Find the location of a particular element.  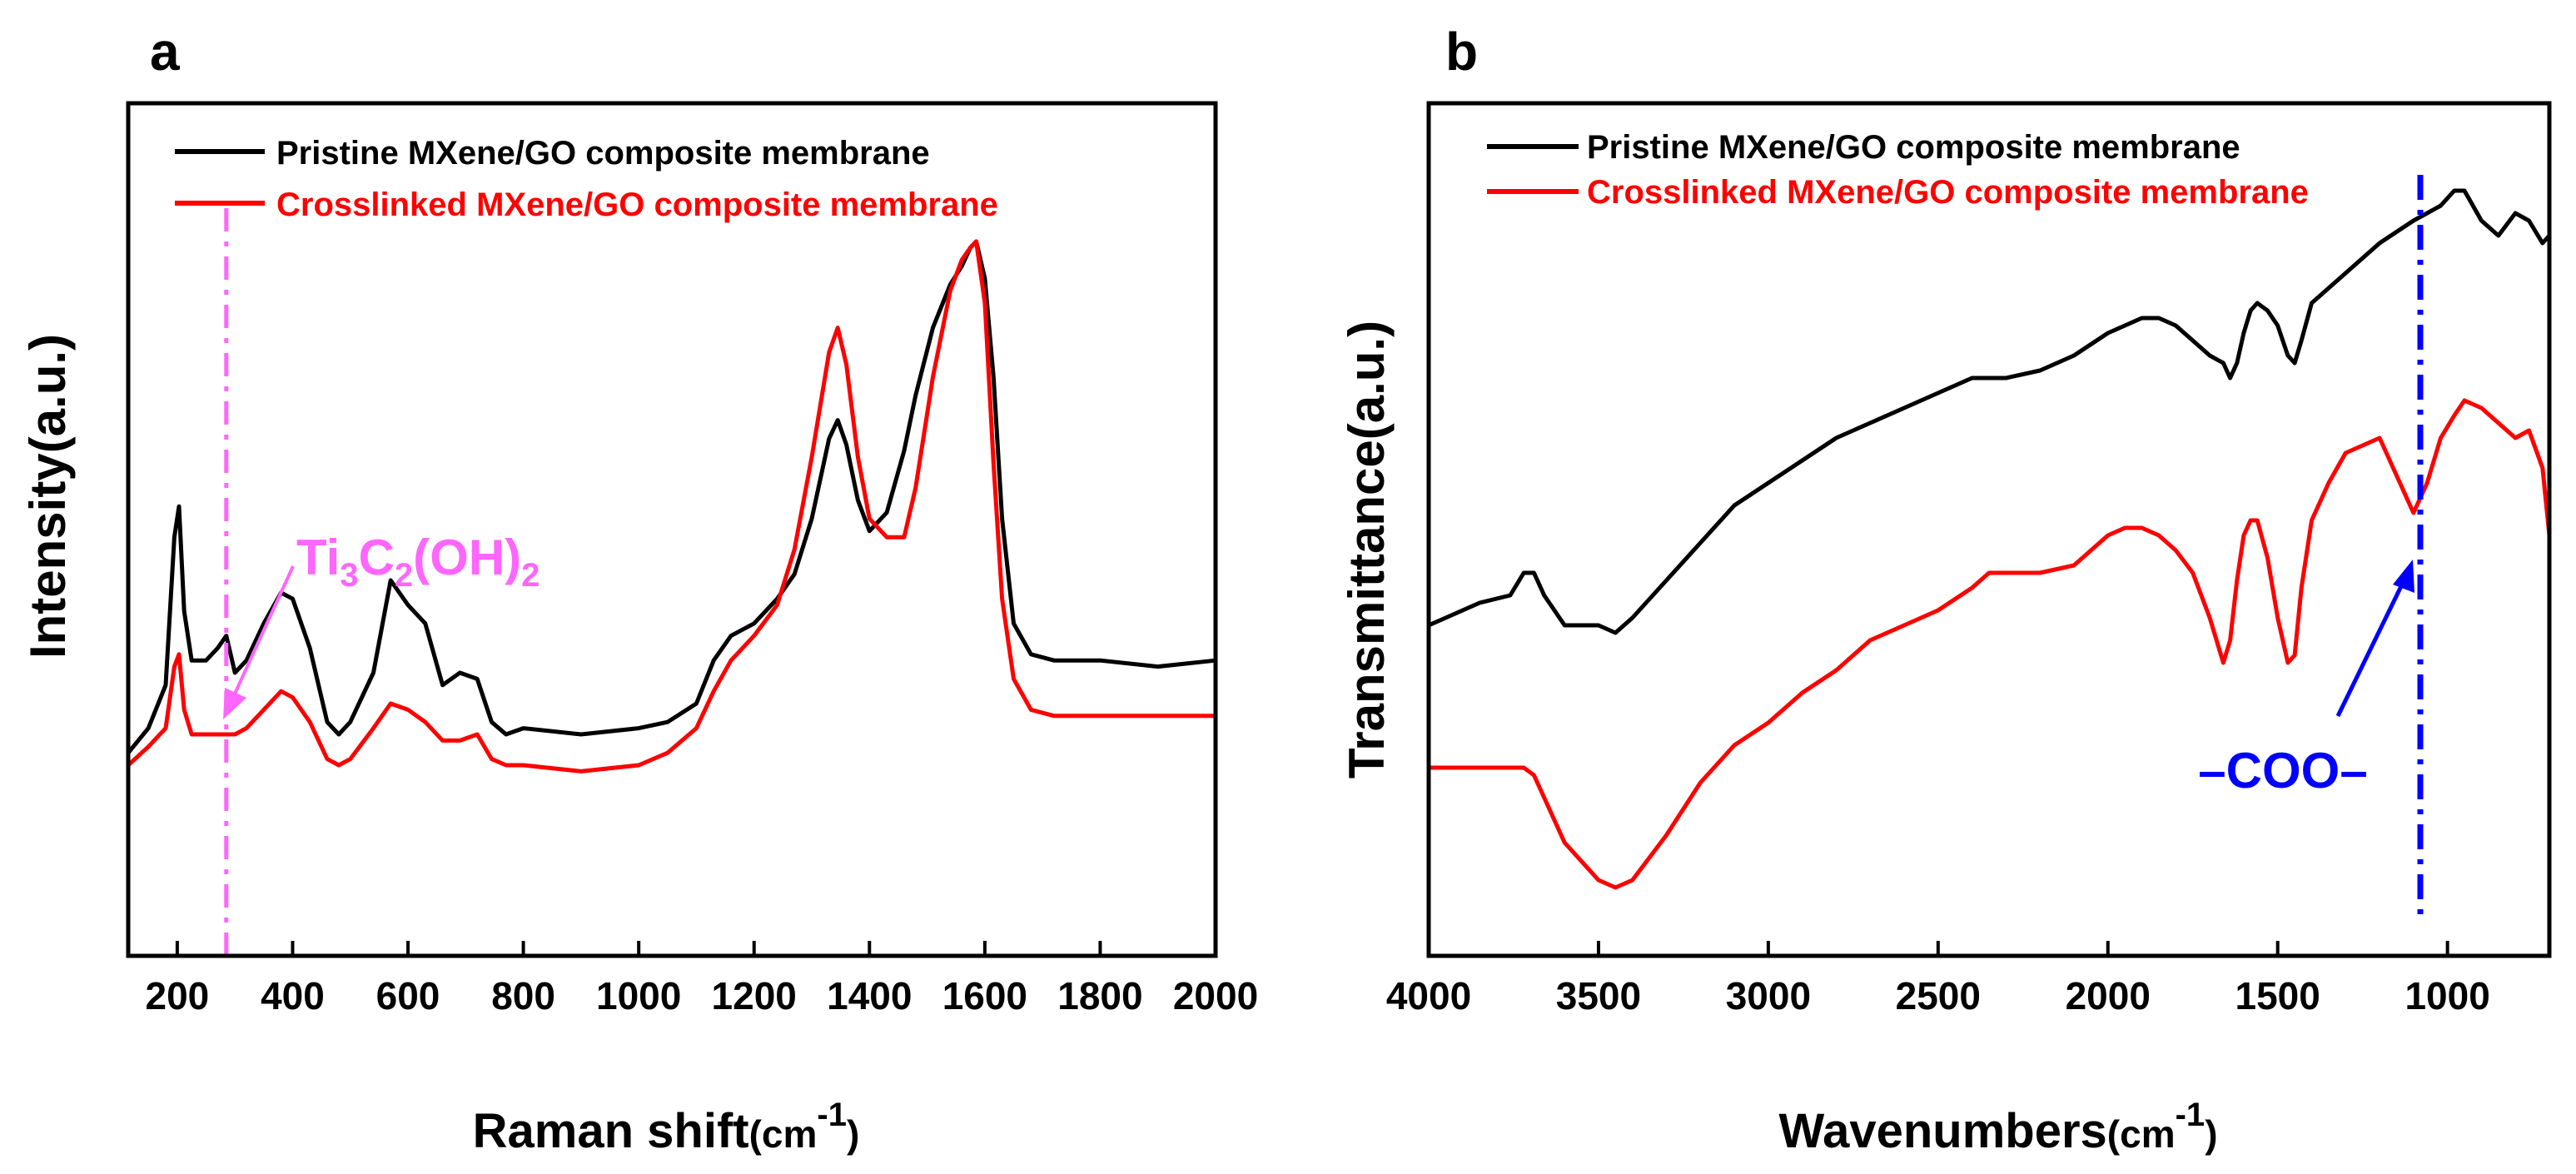

legend-a-crosslinked-label: Crosslinked MXene/GO composite membrane is located at coordinates (637, 205).